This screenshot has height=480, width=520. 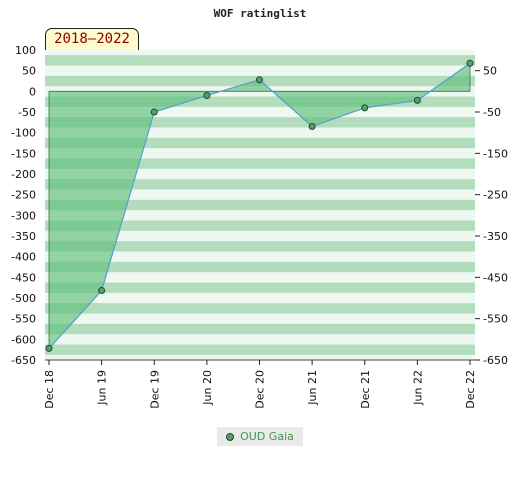 What do you see at coordinates (154, 389) in the screenshot?
I see `x-tick-label: Dec 19` at bounding box center [154, 389].